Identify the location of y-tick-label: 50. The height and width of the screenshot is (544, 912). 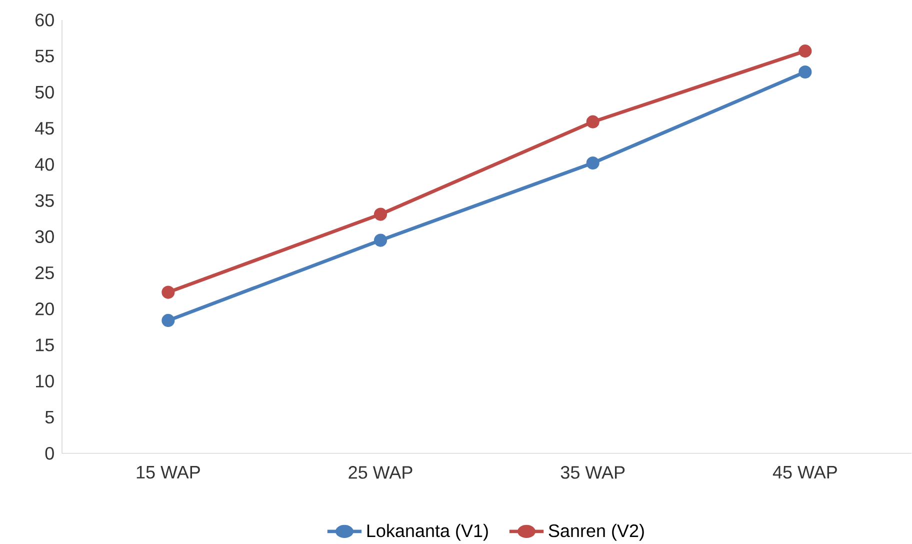
(44, 92).